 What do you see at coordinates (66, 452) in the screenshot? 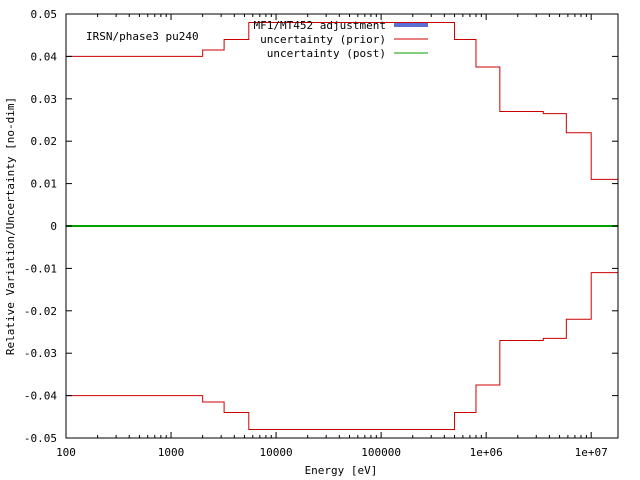
I see `x-tick-label: 100` at bounding box center [66, 452].